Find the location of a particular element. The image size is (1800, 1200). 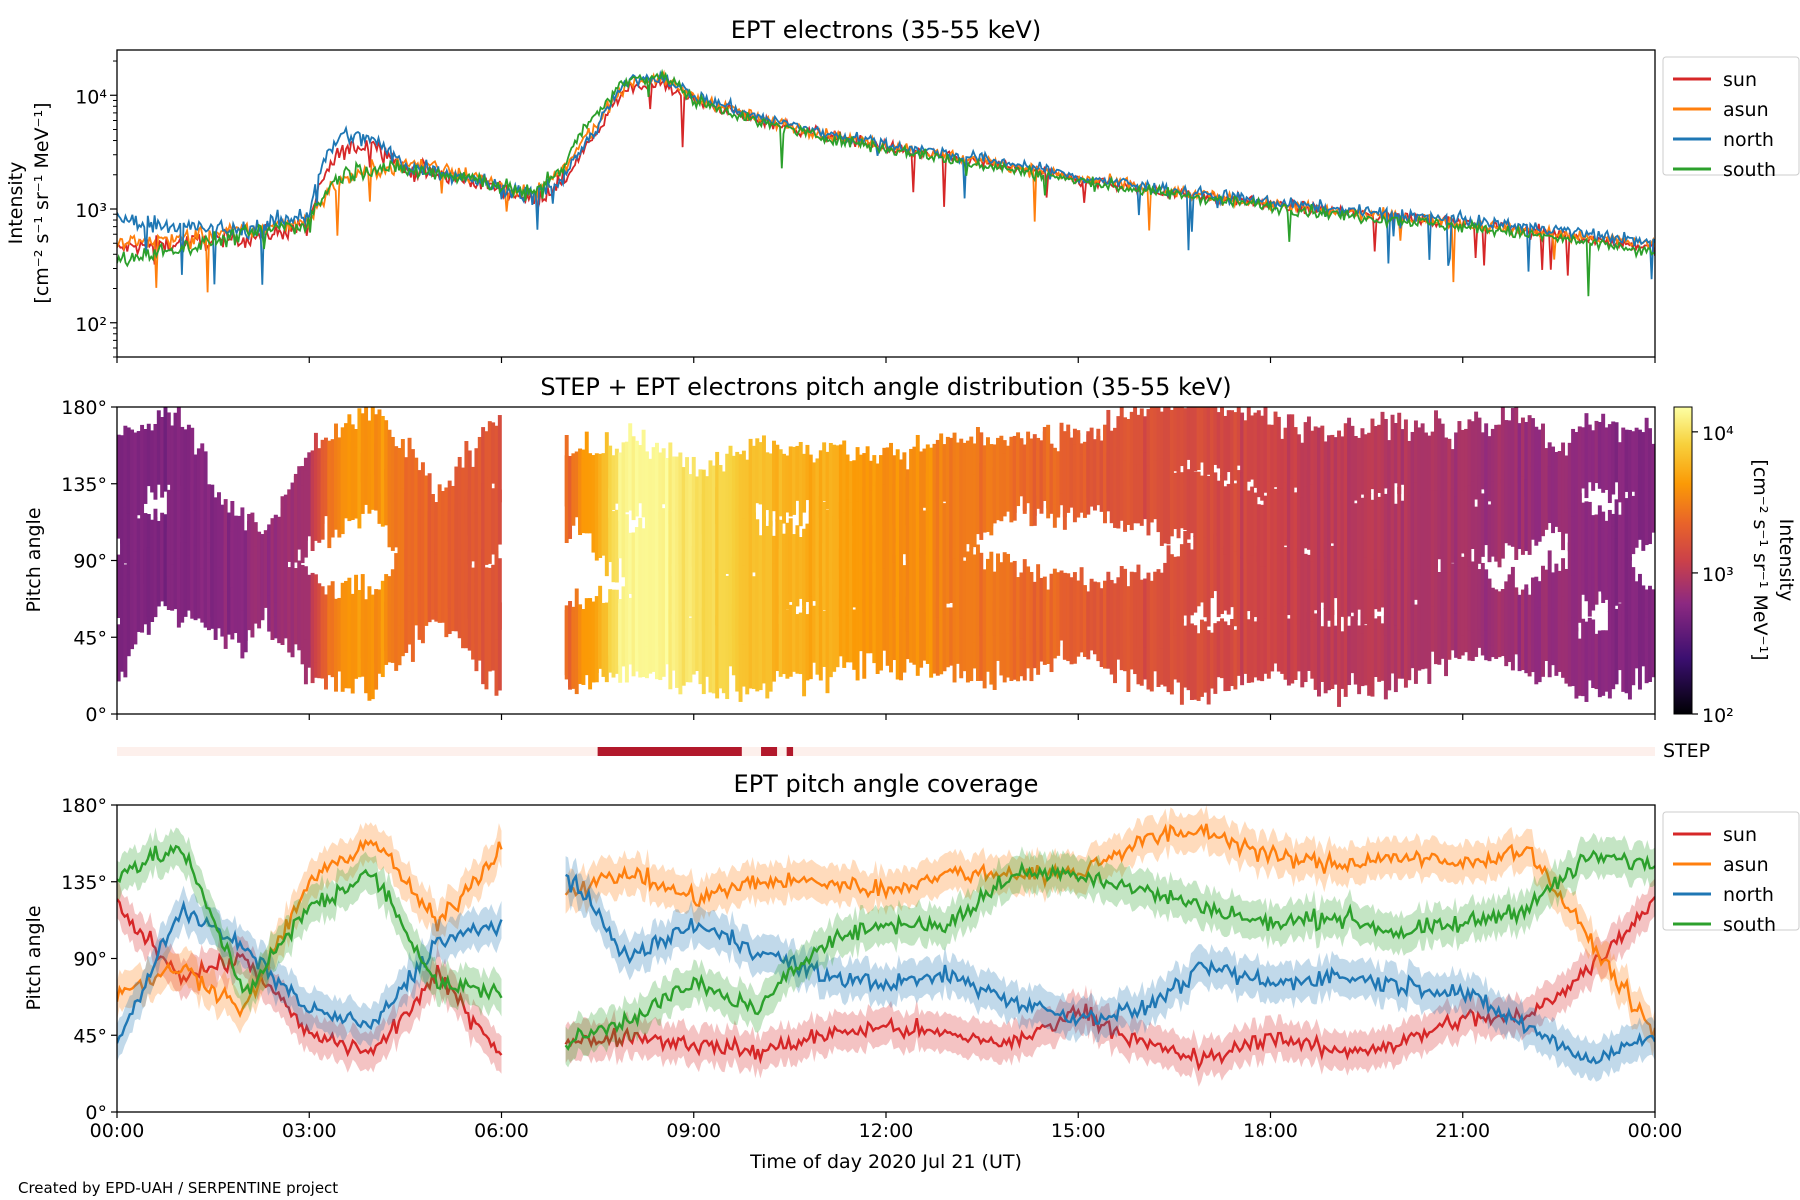

panel1-legend: sun asun north south is located at coordinates (1731, 118).